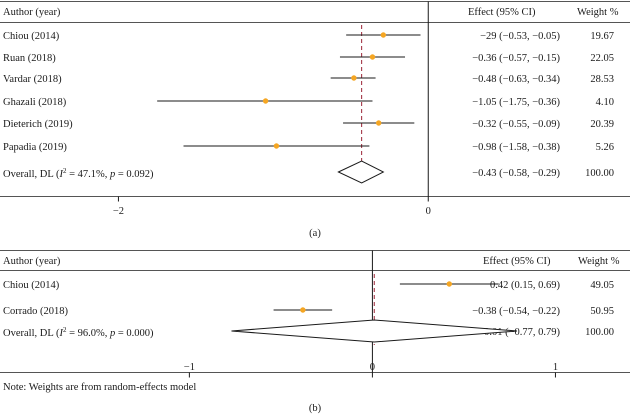 The image size is (630, 415). What do you see at coordinates (29, 58) in the screenshot?
I see `panel-a-study-name: Ruan (2018)` at bounding box center [29, 58].